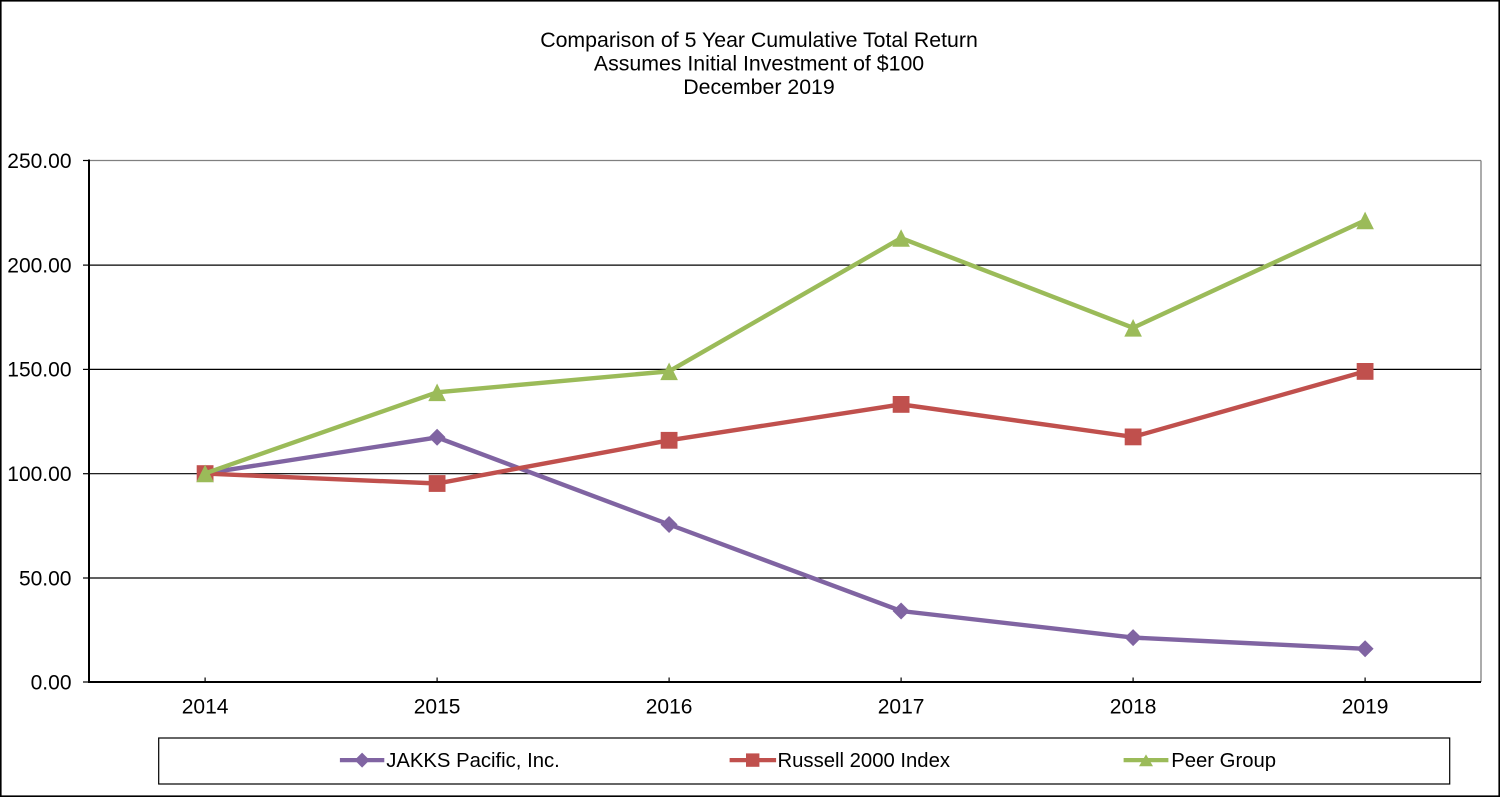 This screenshot has width=1500, height=802. What do you see at coordinates (39, 265) in the screenshot?
I see `svg-text: 200.00` at bounding box center [39, 265].